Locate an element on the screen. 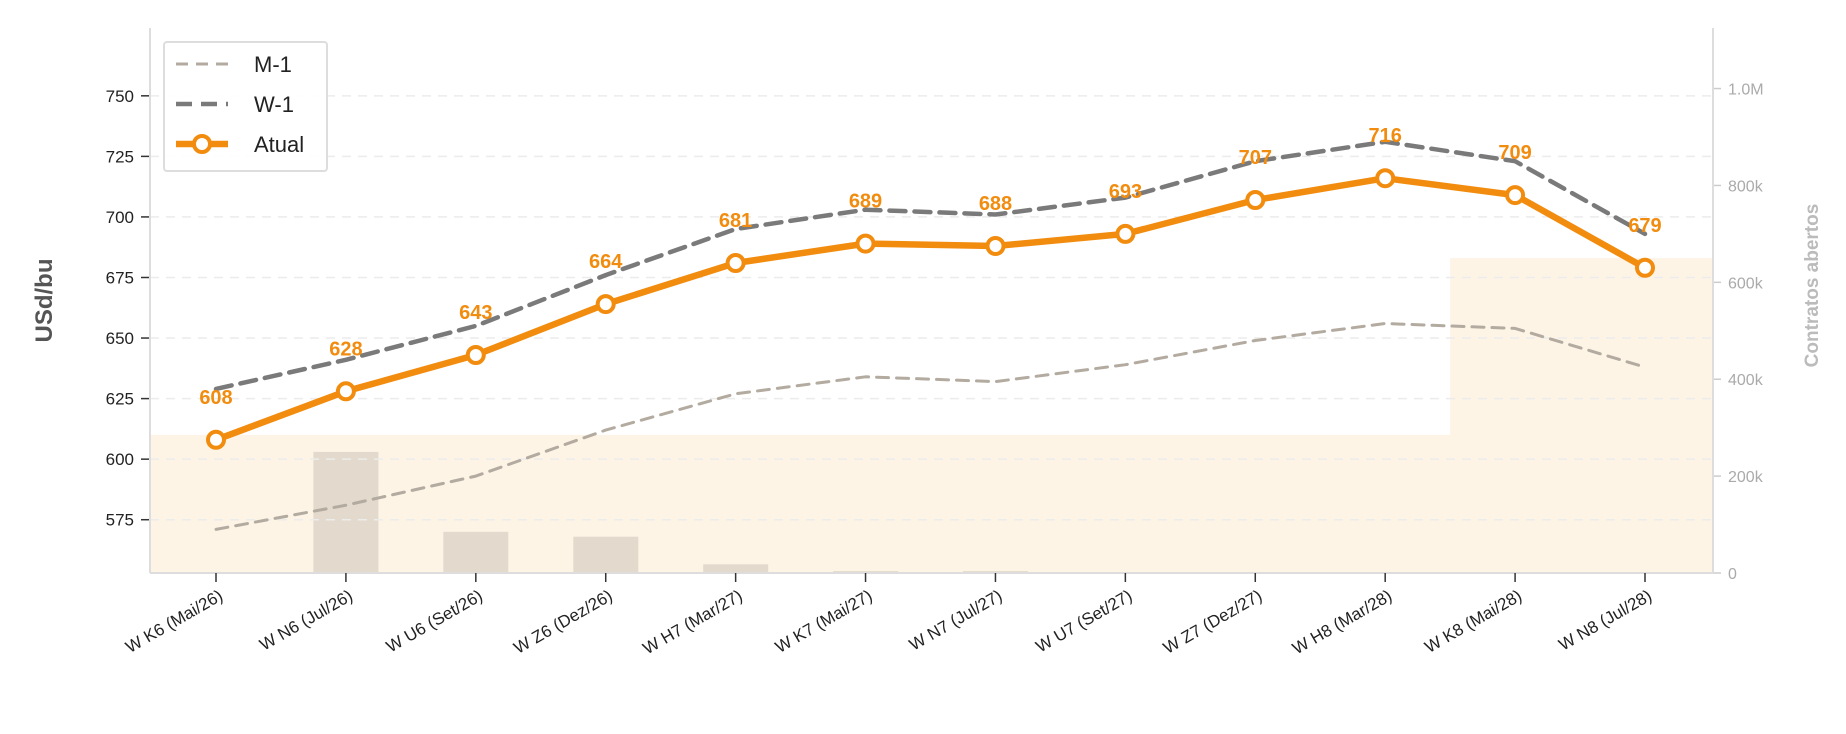  data-label: 608 is located at coordinates (215, 398).